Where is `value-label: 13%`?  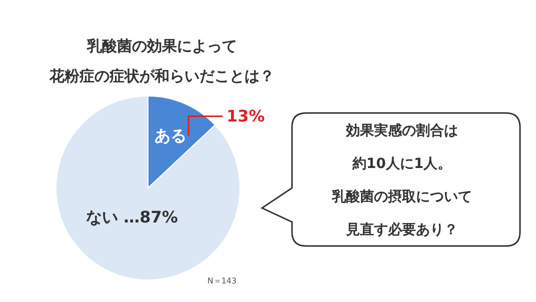
value-label: 13% is located at coordinates (245, 116).